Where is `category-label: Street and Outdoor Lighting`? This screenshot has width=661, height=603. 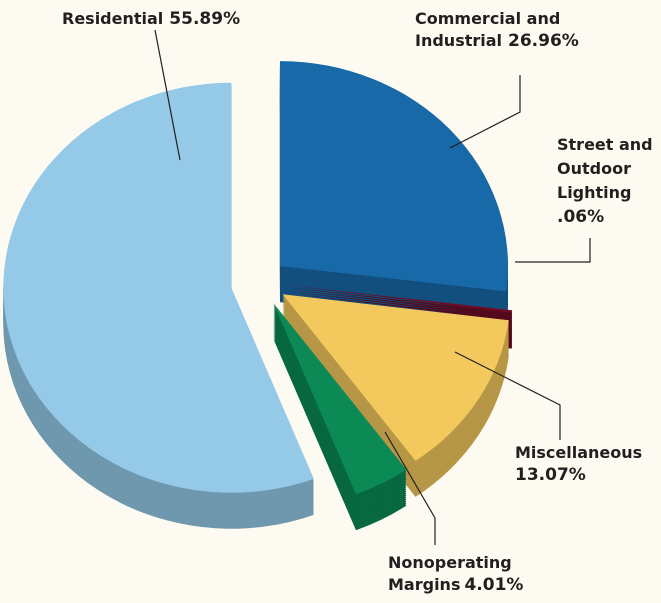
category-label: Street and Outdoor Lighting is located at coordinates (605, 168).